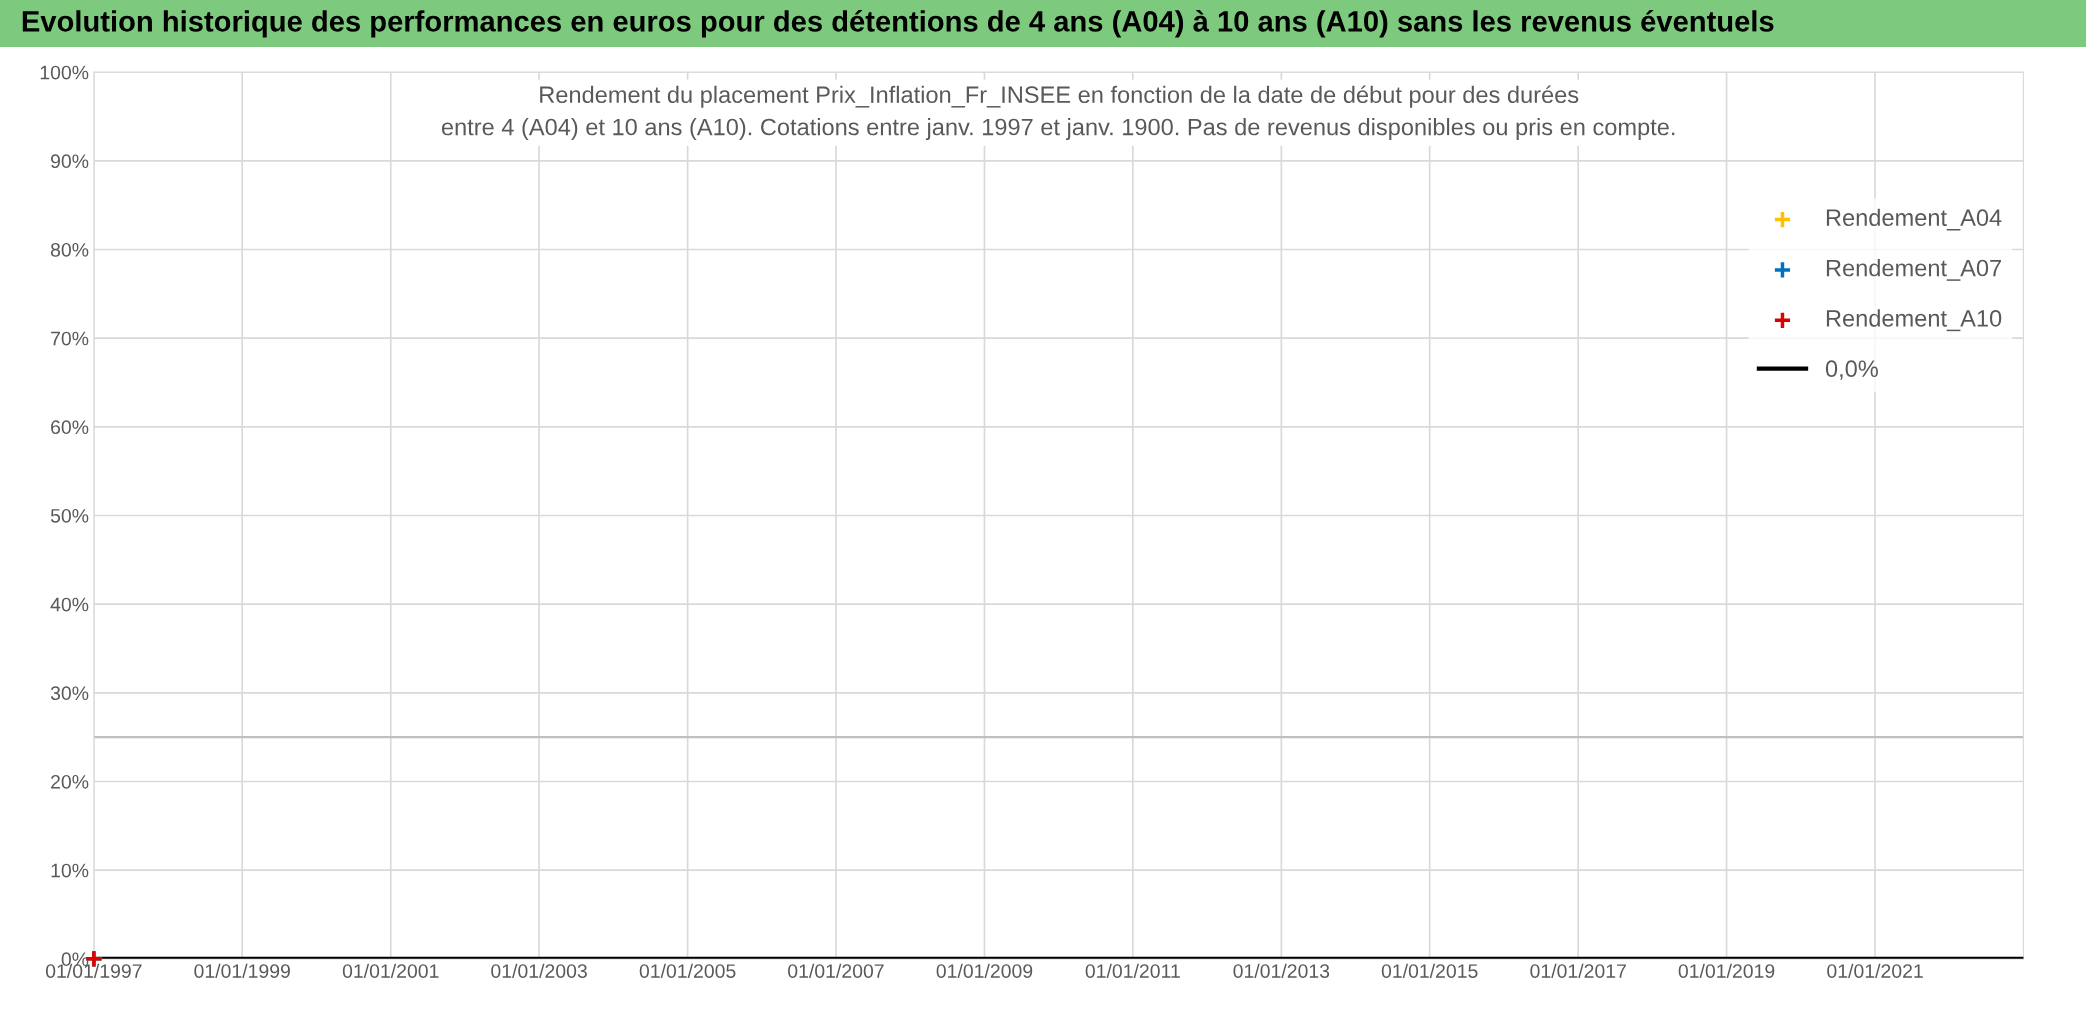  I want to click on x-tick-label: 01/01/2013, so click(1281, 970).